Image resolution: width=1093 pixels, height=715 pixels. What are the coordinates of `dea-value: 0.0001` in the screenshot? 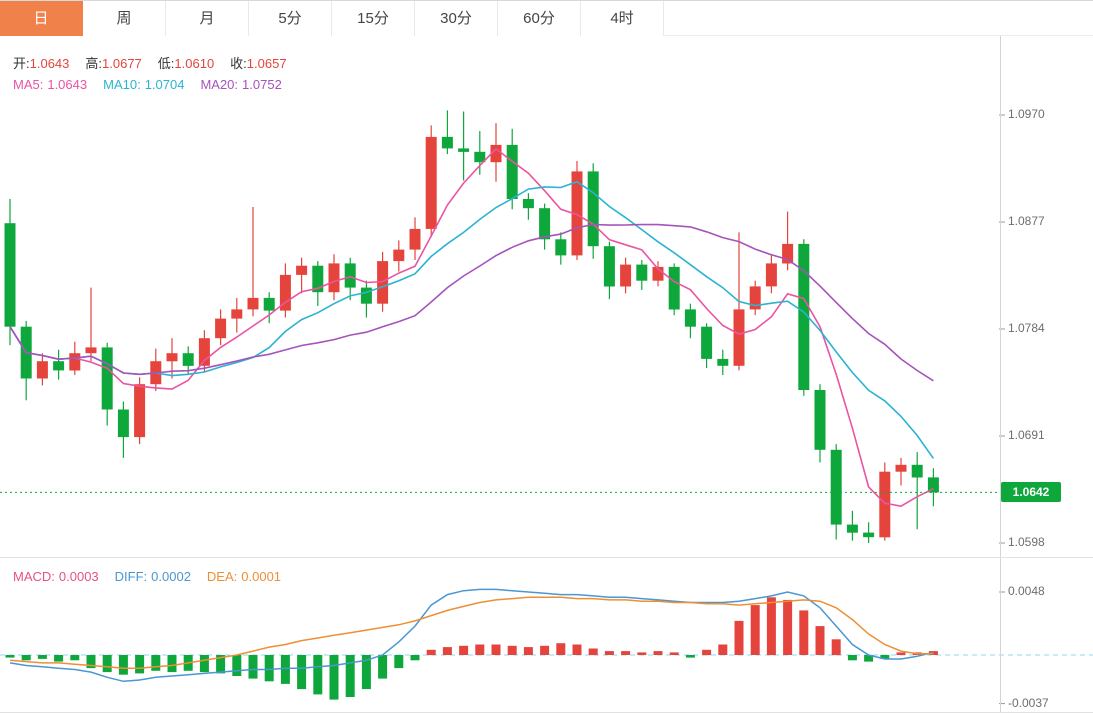 It's located at (261, 576).